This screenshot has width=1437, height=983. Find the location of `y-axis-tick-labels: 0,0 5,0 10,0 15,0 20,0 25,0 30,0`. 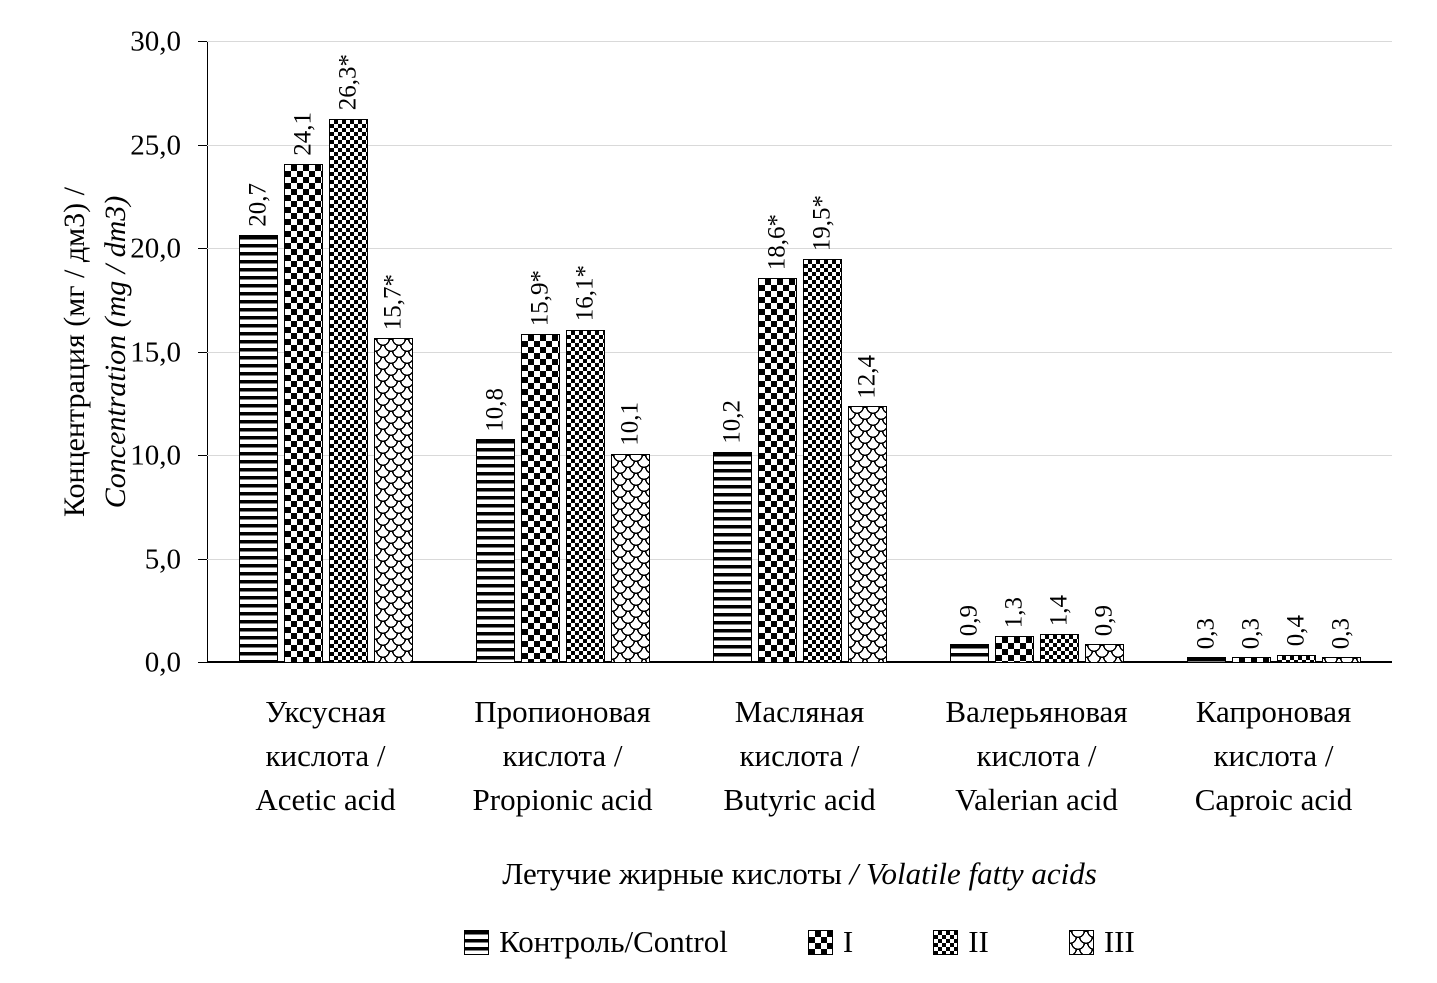

y-axis-tick-labels: 0,0 5,0 10,0 15,0 20,0 25,0 30,0 is located at coordinates (97, 352).